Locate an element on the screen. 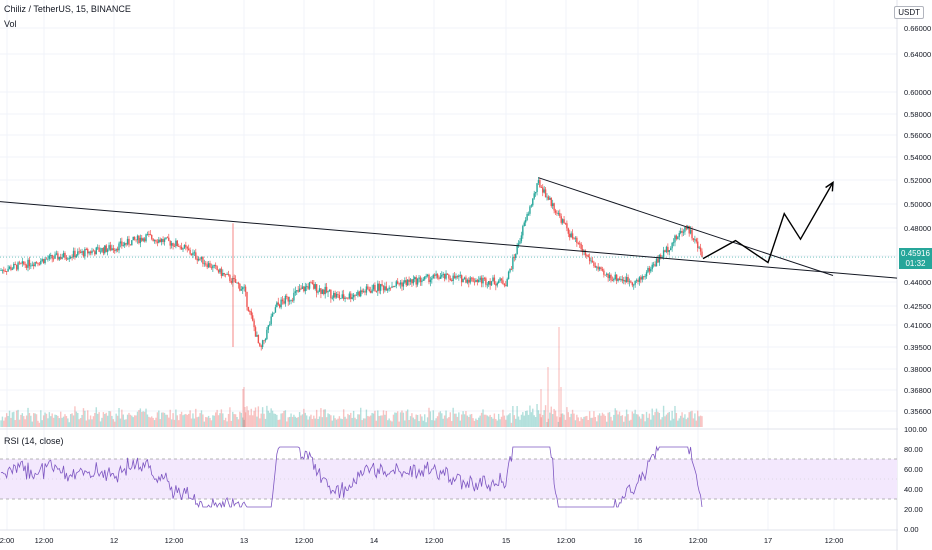 The width and height of the screenshot is (932, 550). price-tick-label: 0.35600 is located at coordinates (917, 411).